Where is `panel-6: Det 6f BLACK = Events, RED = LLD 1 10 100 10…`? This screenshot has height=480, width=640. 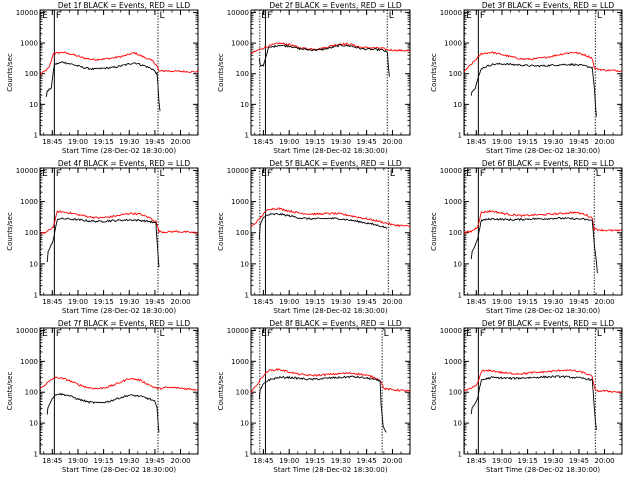 panel-6: Det 6f BLACK = Events, RED = LLD 1 10 100 10… is located at coordinates (526, 237).